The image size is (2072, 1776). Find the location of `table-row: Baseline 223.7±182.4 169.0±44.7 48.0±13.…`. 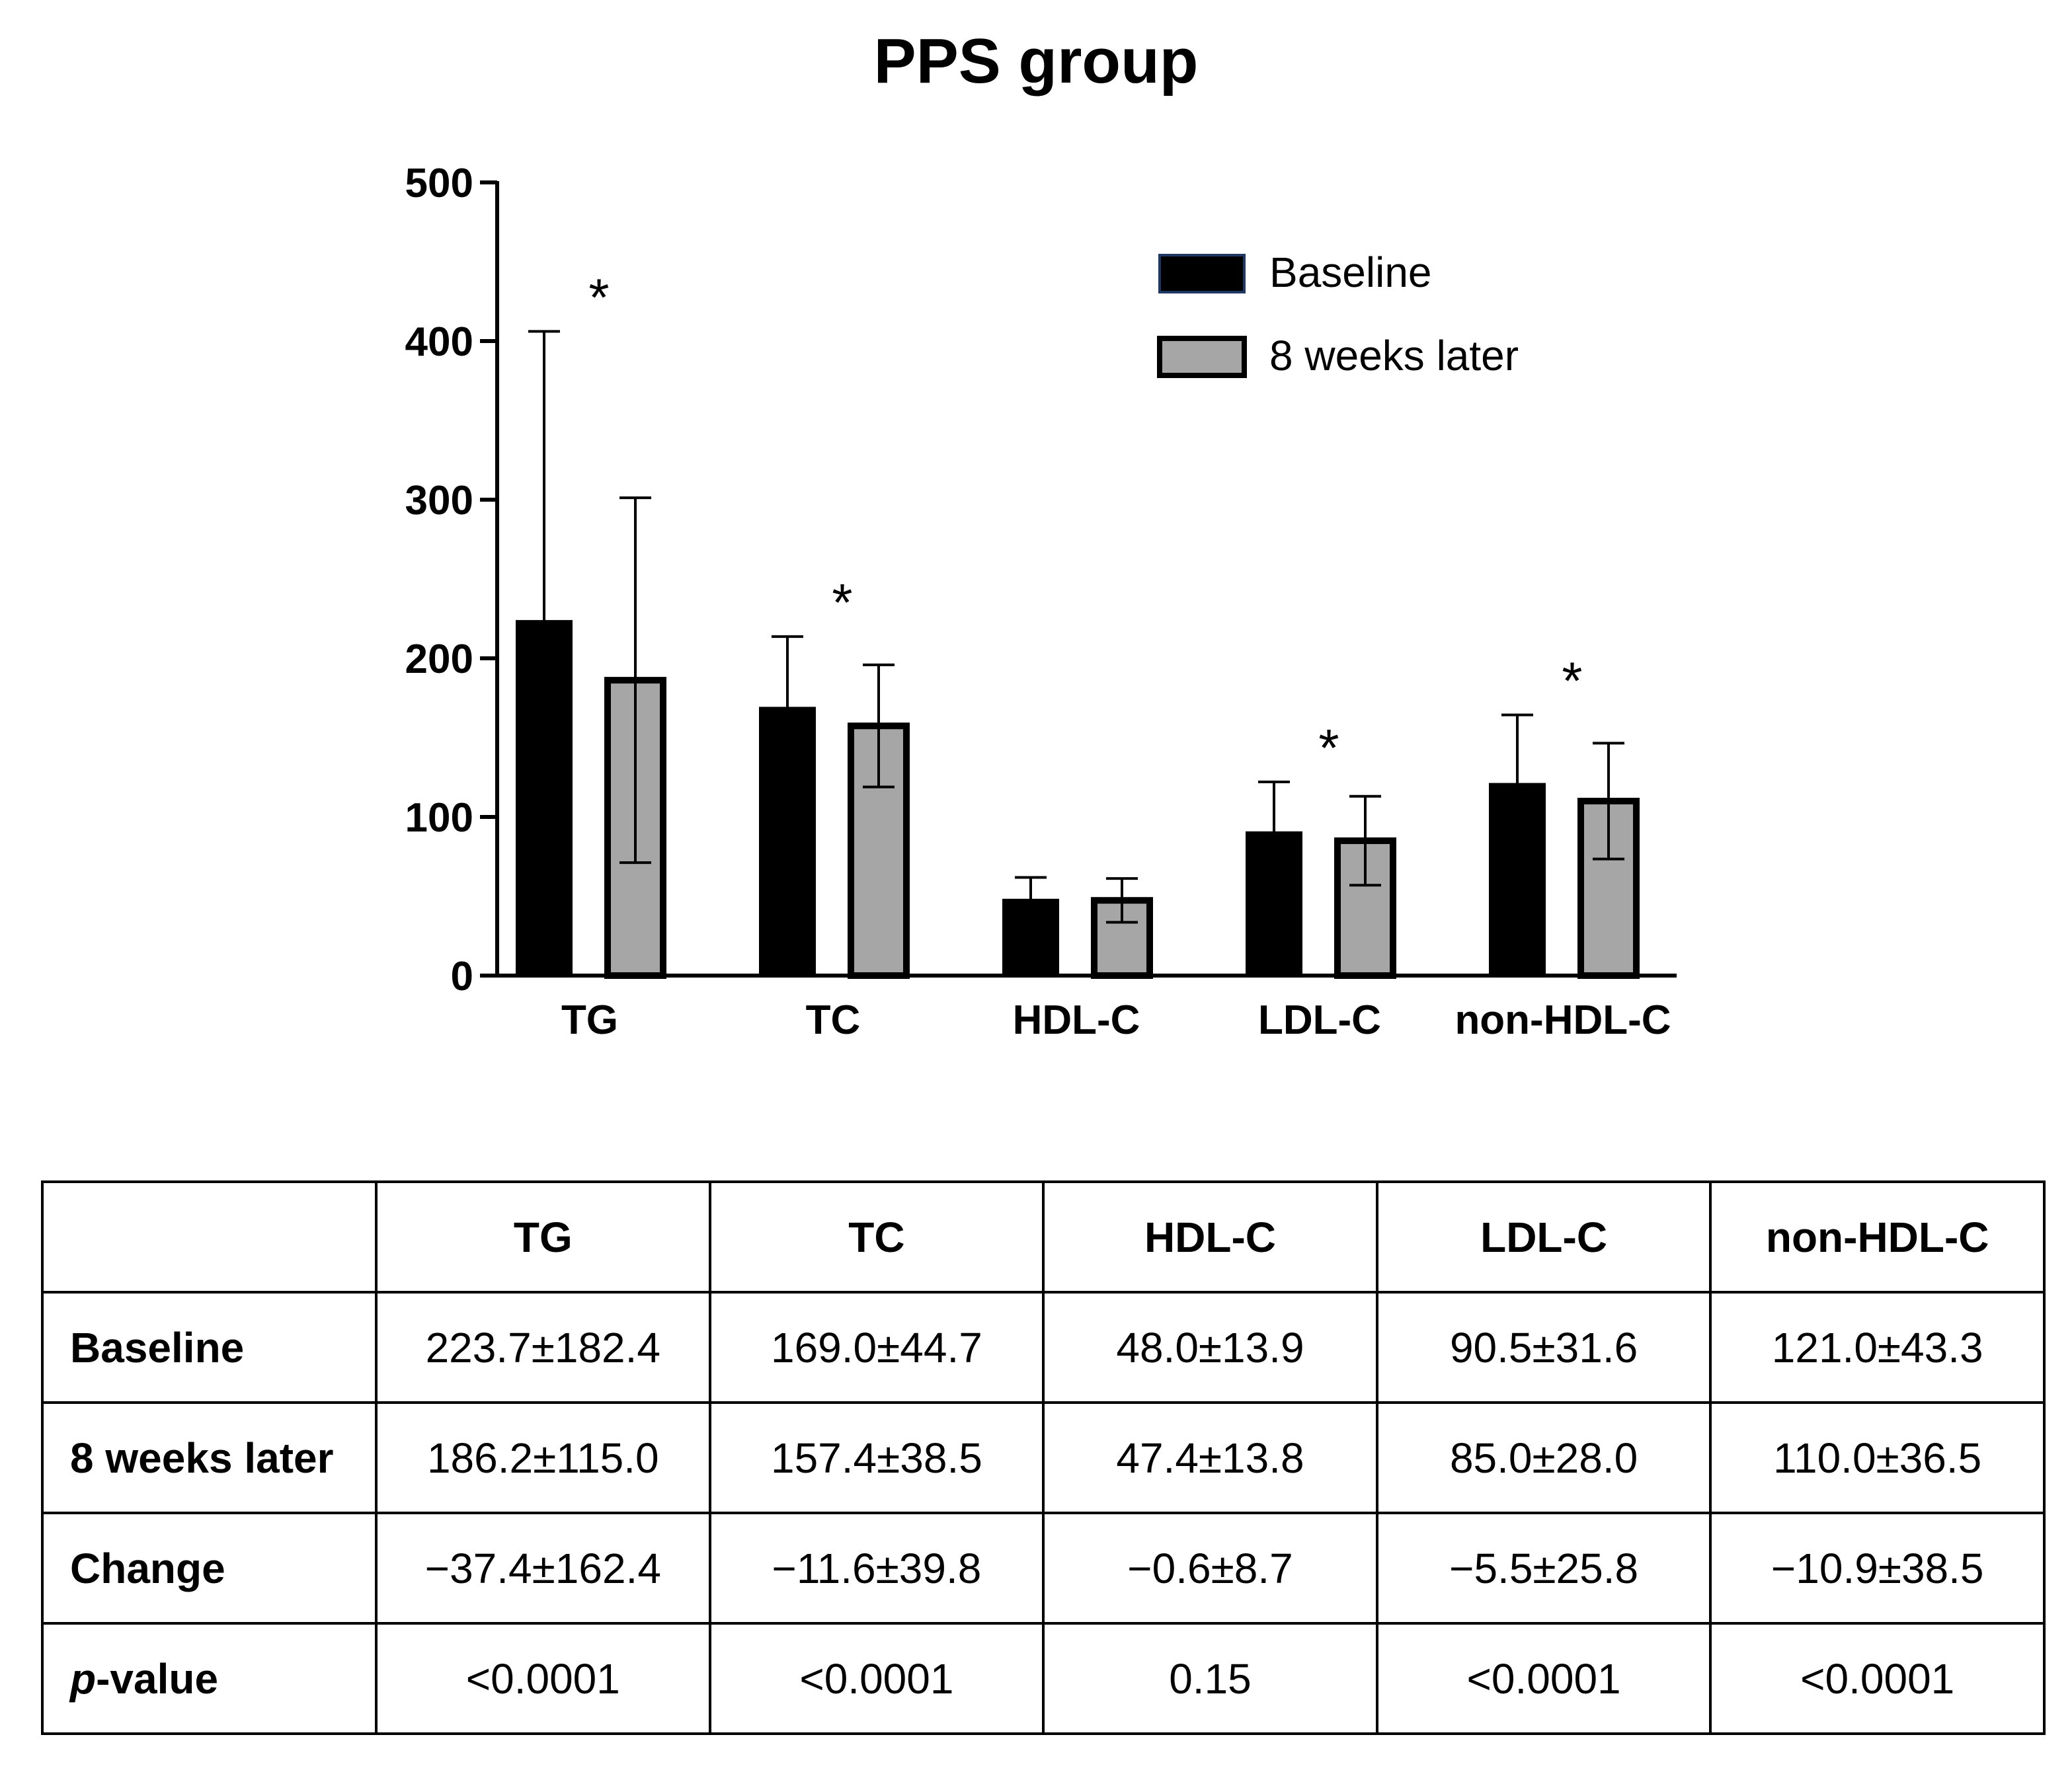

table-row: Baseline 223.7±182.4 169.0±44.7 48.0±13.… is located at coordinates (1043, 1347).